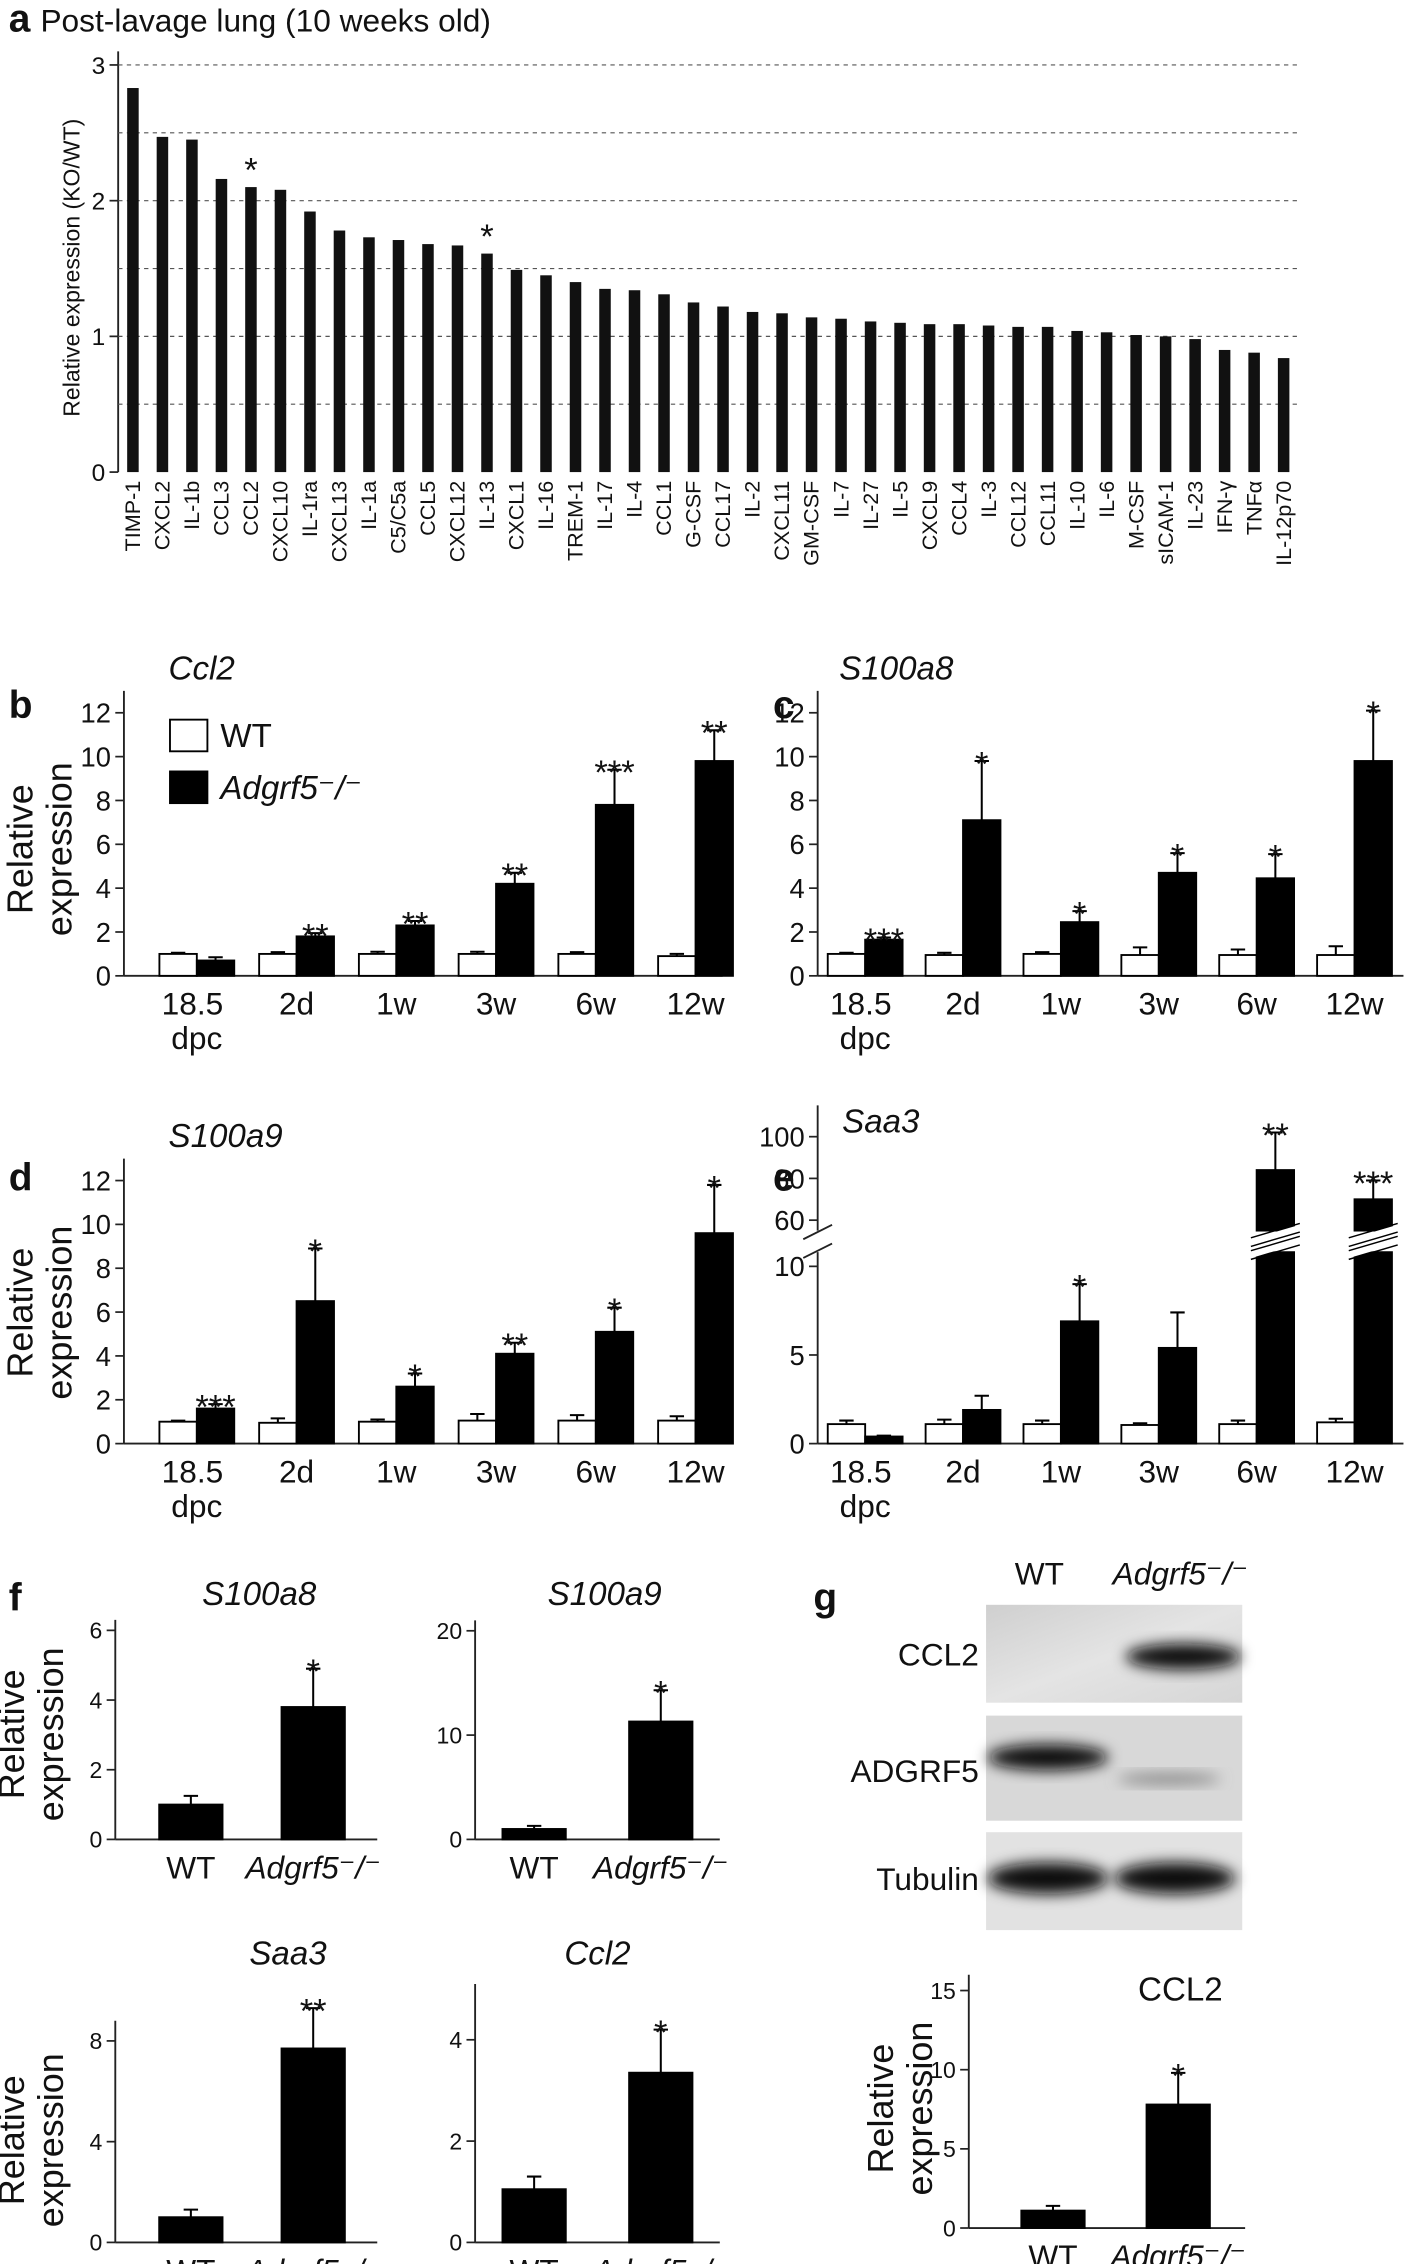  What do you see at coordinates (215, 1408) in the screenshot?
I see `significance-mark: ***` at bounding box center [215, 1408].